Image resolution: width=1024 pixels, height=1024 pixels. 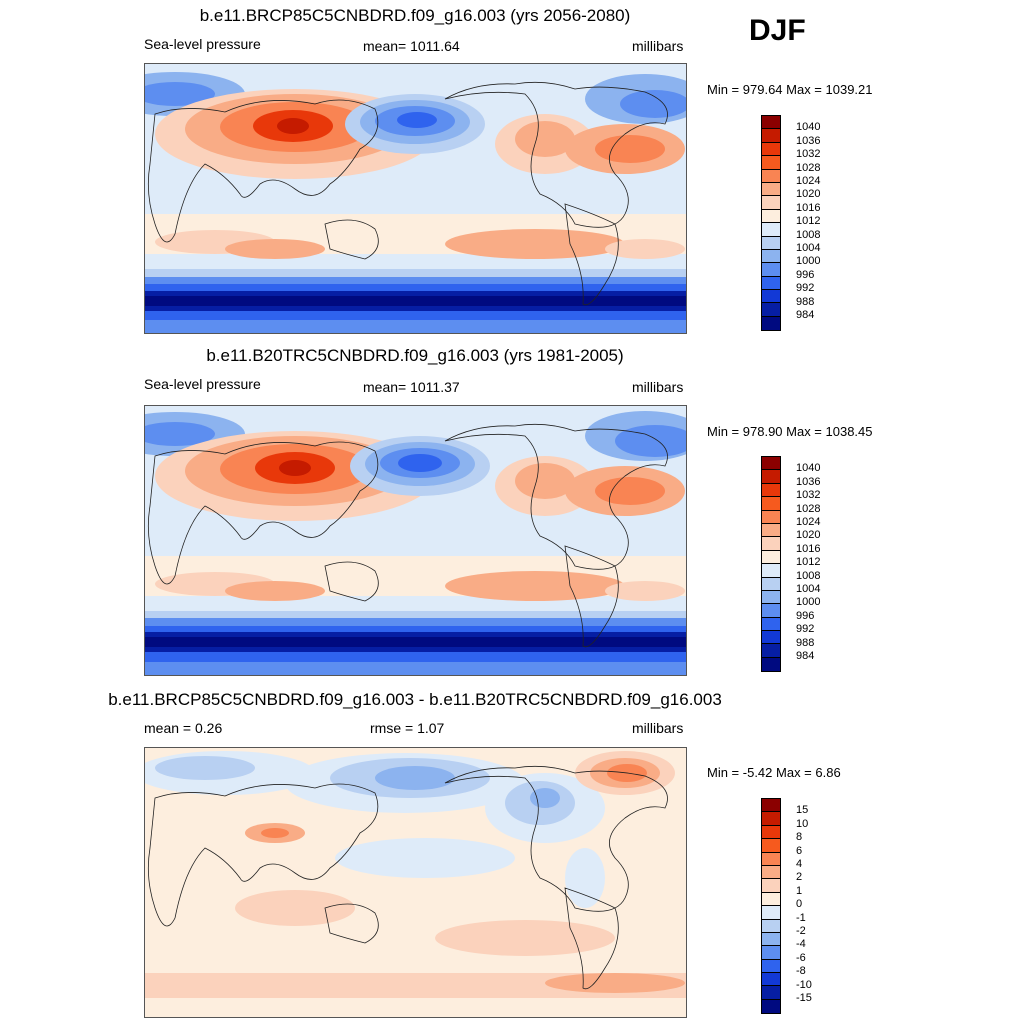 I want to click on colorbar-tick-label: 2, so click(x=799, y=877).